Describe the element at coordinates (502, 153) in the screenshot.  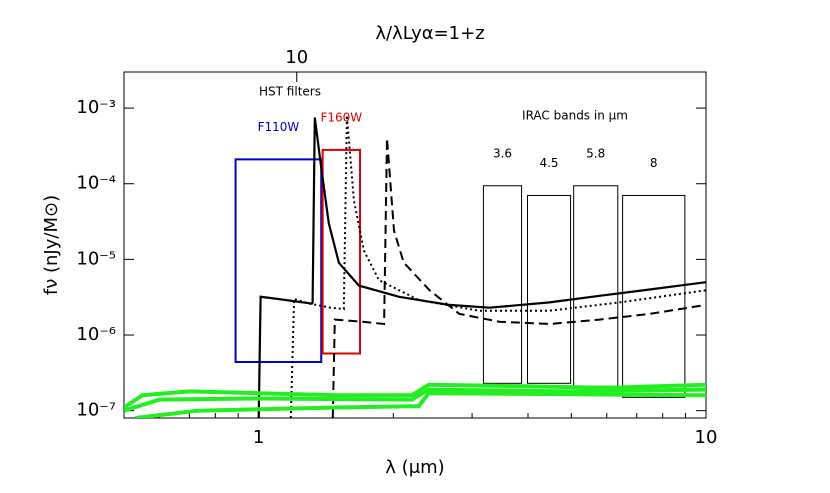
I see `filter-label: 3.6` at that location.